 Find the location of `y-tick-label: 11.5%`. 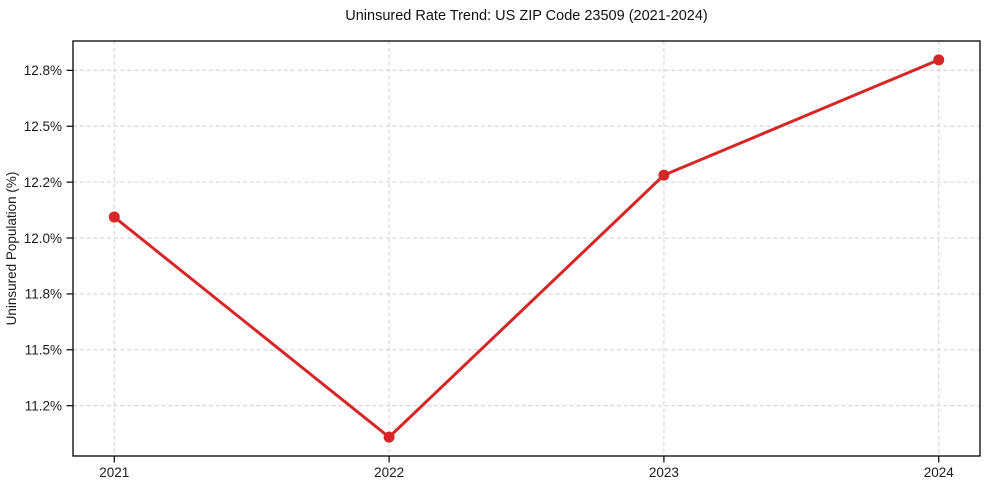

y-tick-label: 11.5% is located at coordinates (43, 350).